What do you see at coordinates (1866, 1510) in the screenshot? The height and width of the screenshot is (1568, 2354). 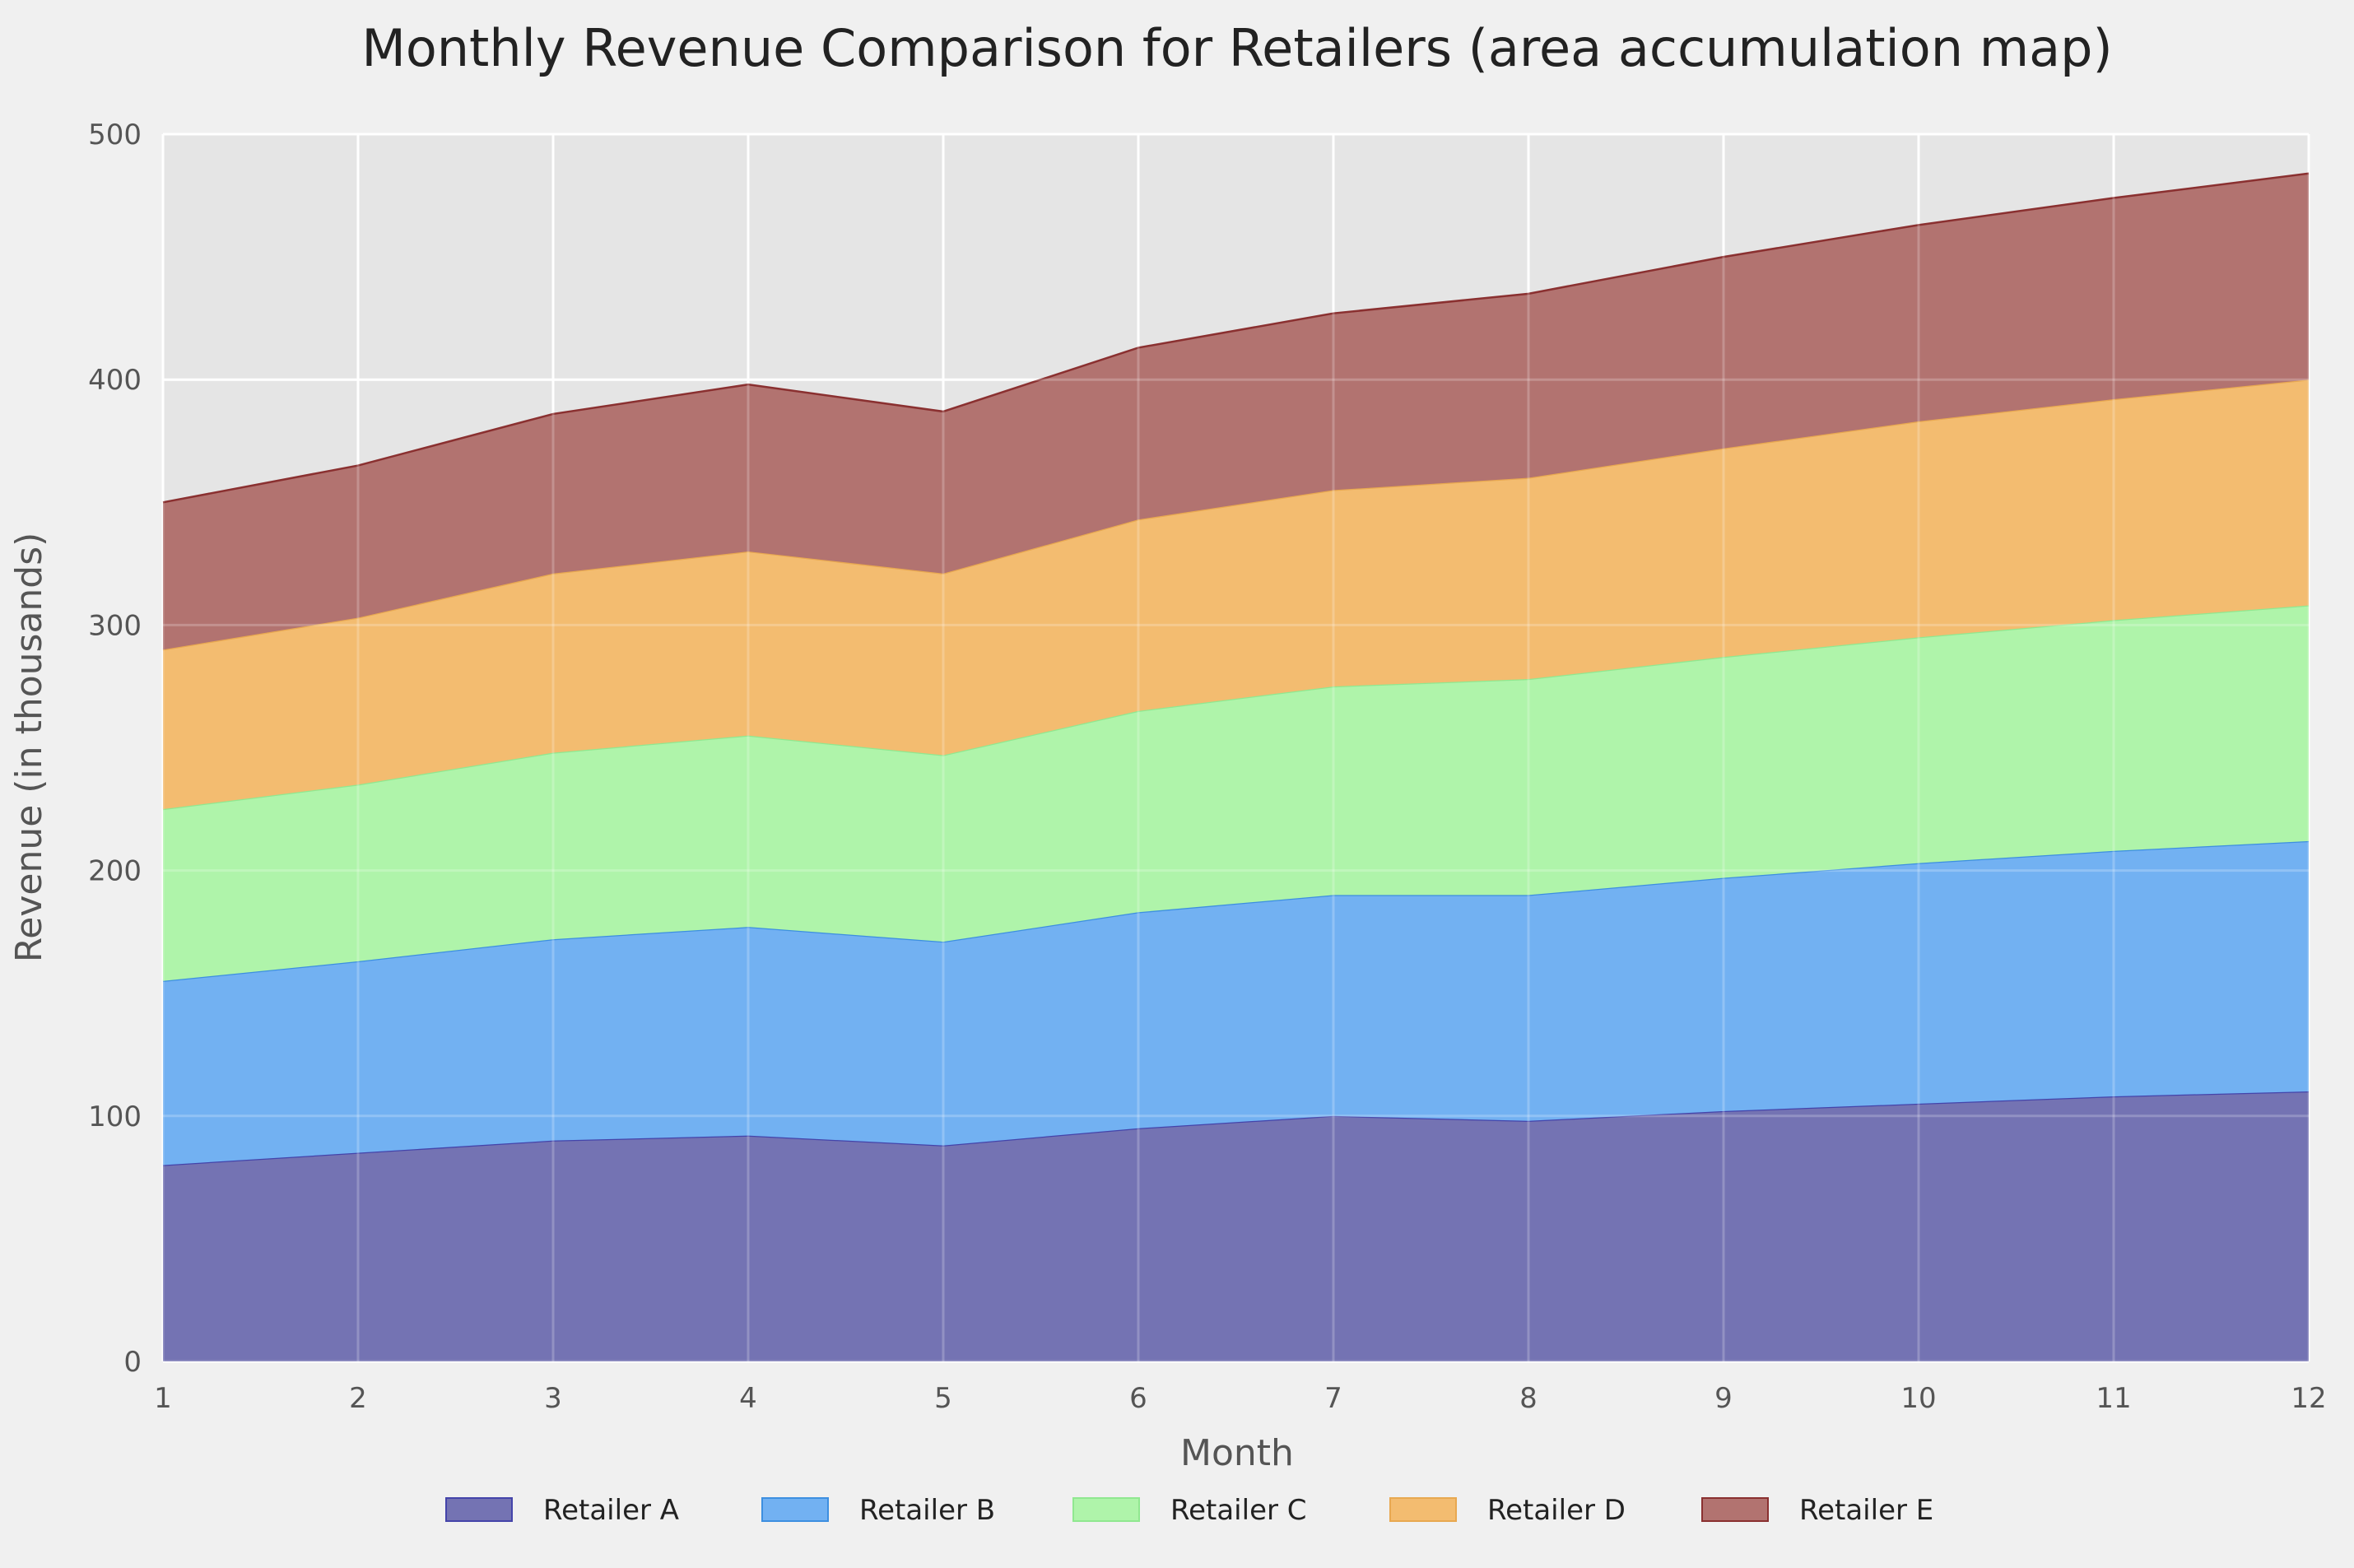 I see `legend-label: Retailer E` at bounding box center [1866, 1510].